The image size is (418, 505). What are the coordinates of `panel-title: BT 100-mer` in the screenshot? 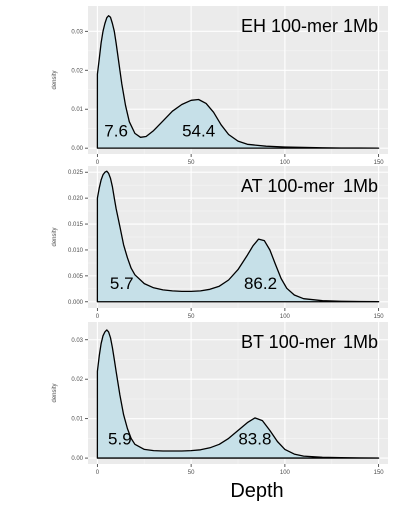 It's located at (288, 342).